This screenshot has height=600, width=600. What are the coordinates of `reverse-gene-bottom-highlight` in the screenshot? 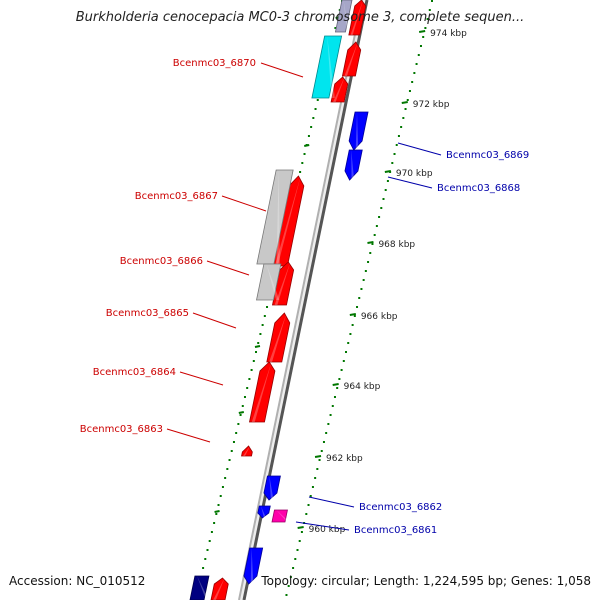 It's located at (252, 566).